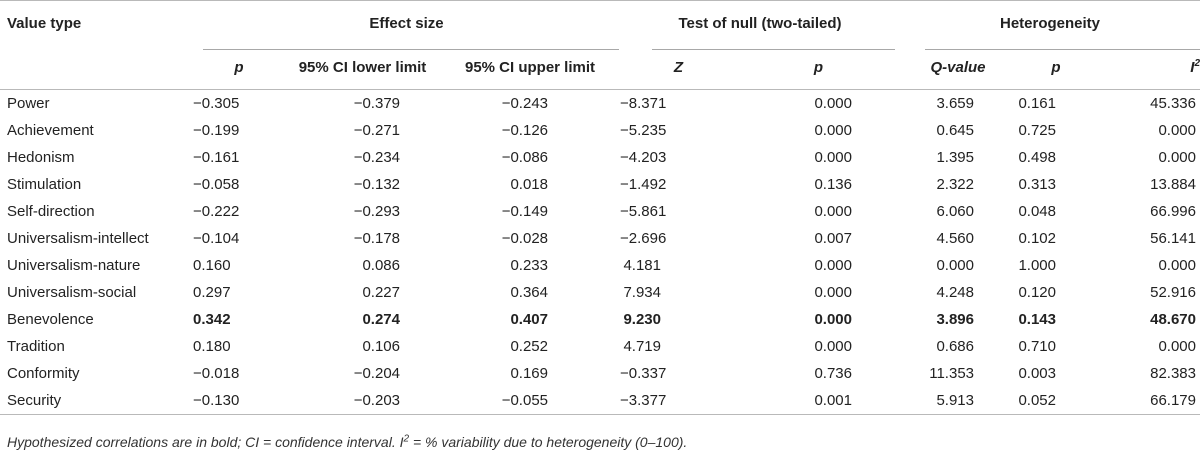 This screenshot has width=1200, height=460. Describe the element at coordinates (643, 373) in the screenshot. I see `value-z-cell: −0.337` at that location.